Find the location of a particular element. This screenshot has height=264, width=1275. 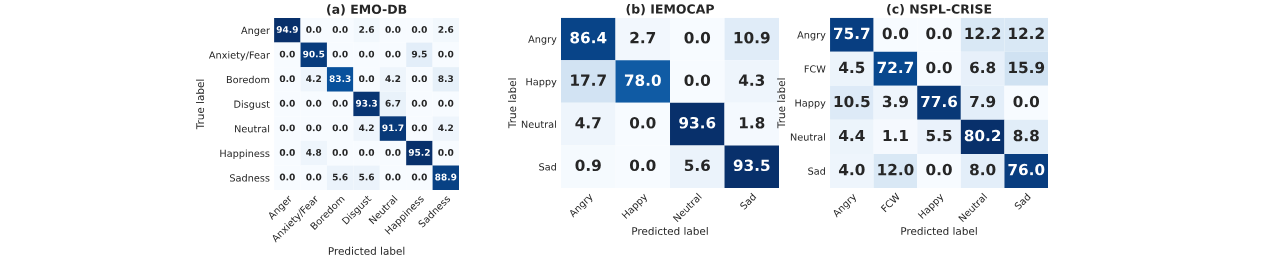

data-label: 72.7 is located at coordinates (895, 67).